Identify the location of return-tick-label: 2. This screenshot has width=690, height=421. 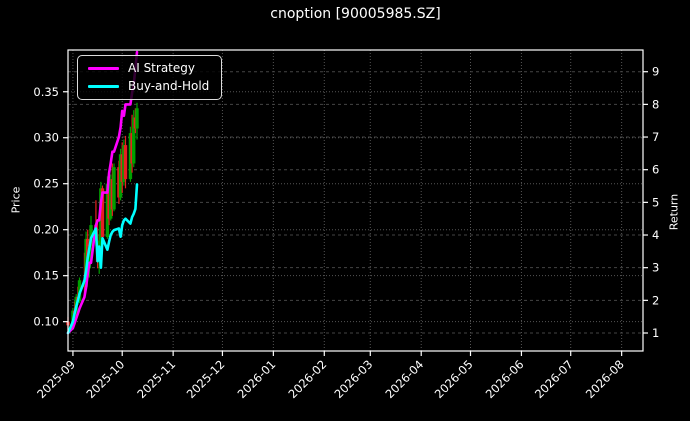
(655, 300).